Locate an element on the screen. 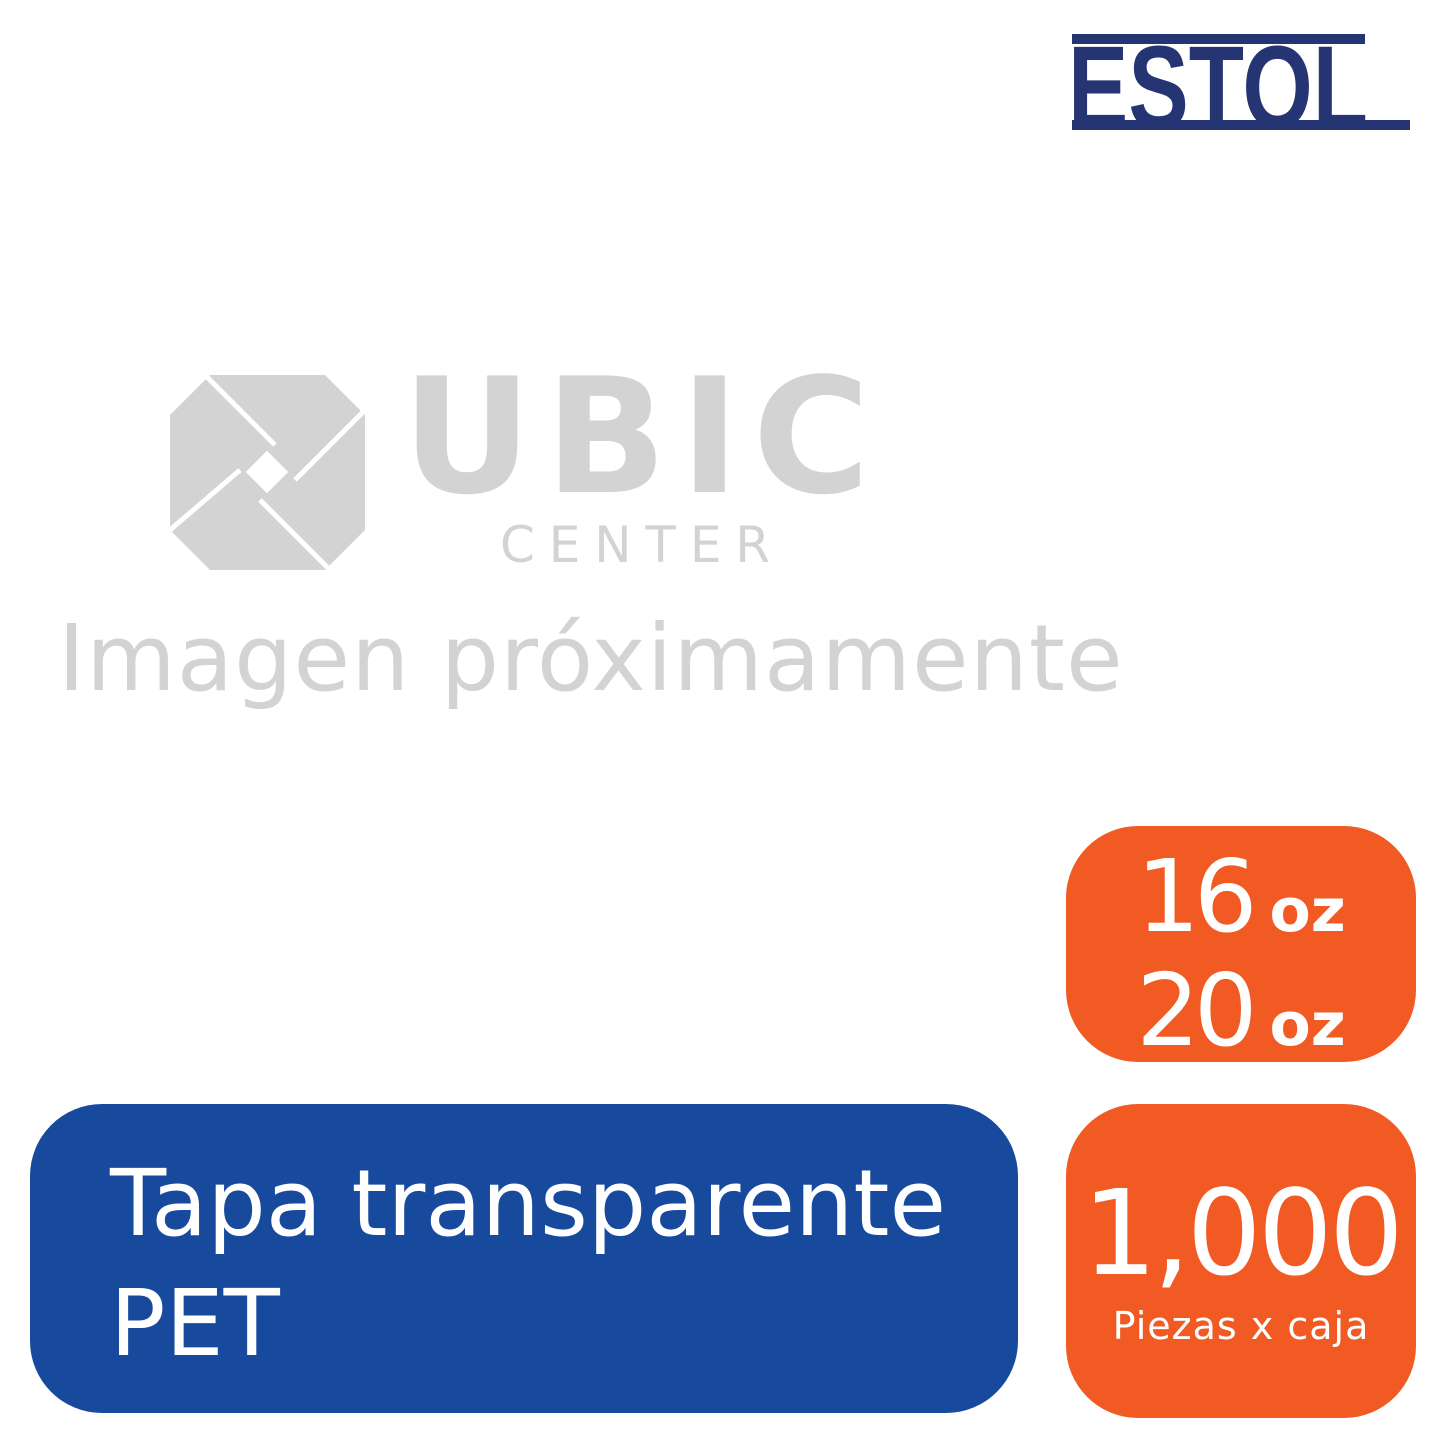  svg-text: ESTOL is located at coordinates (1218, 86).